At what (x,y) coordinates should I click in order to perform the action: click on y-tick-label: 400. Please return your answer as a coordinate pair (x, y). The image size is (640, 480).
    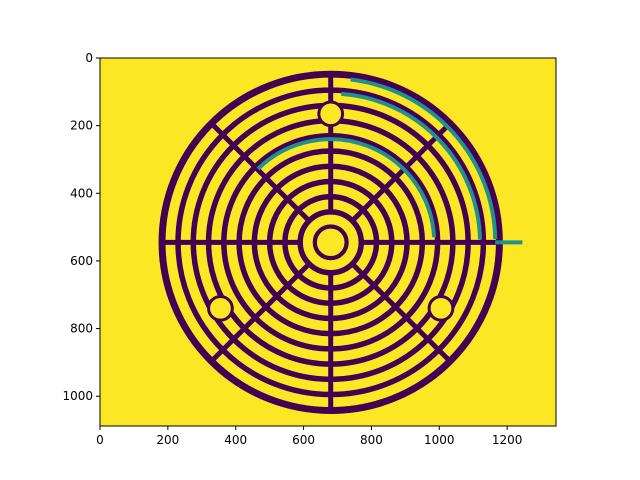
    Looking at the image, I should click on (81, 193).